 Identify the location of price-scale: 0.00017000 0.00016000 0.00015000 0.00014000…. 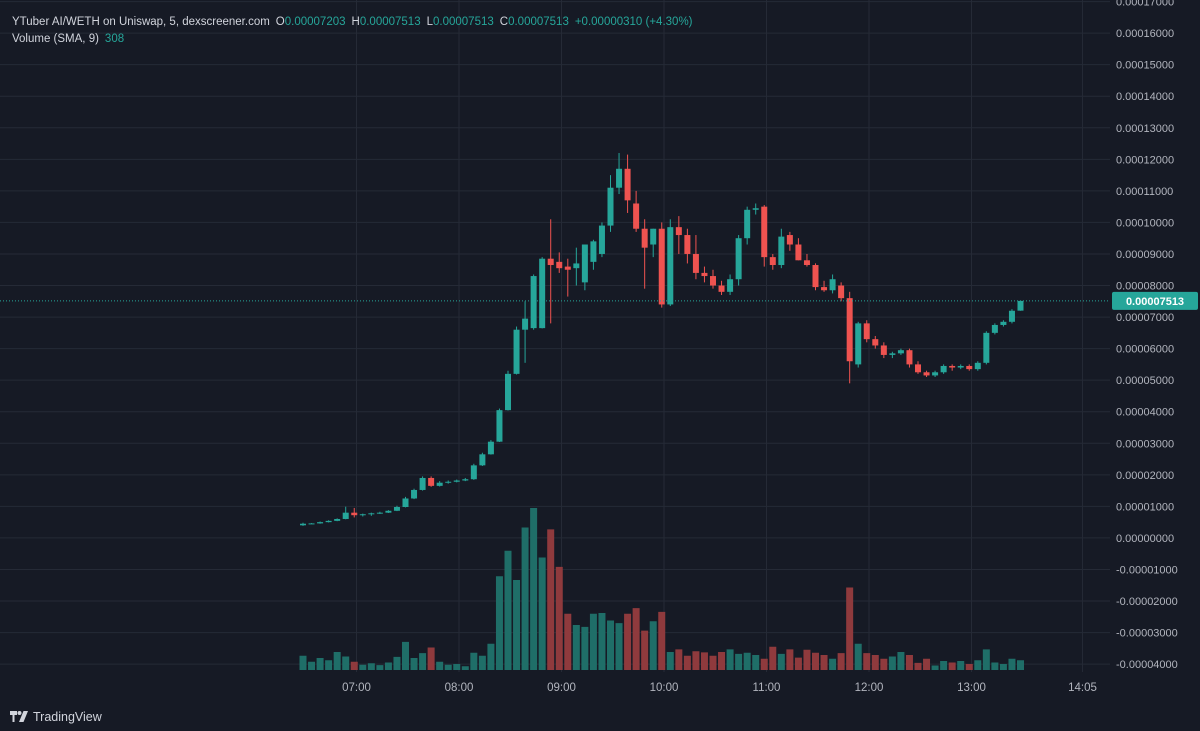
(1155, 336).